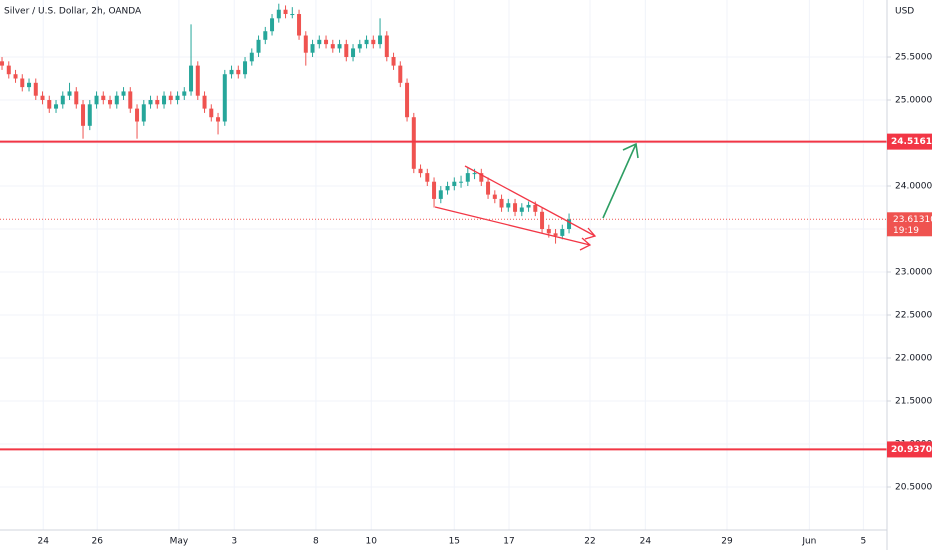 The image size is (932, 550). What do you see at coordinates (179, 542) in the screenshot?
I see `x-tick-label: May` at bounding box center [179, 542].